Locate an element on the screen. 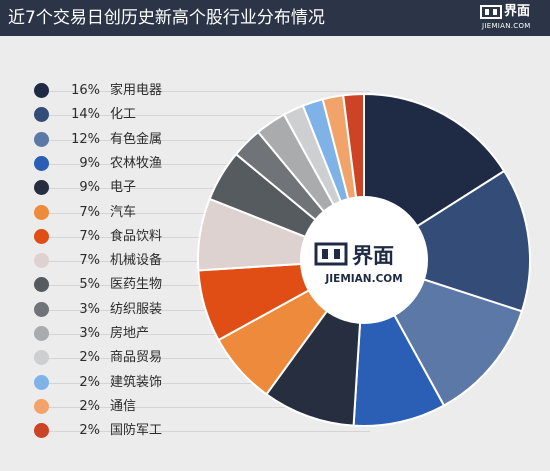 This screenshot has width=550, height=471. center-logo-mark-icon is located at coordinates (331, 254).